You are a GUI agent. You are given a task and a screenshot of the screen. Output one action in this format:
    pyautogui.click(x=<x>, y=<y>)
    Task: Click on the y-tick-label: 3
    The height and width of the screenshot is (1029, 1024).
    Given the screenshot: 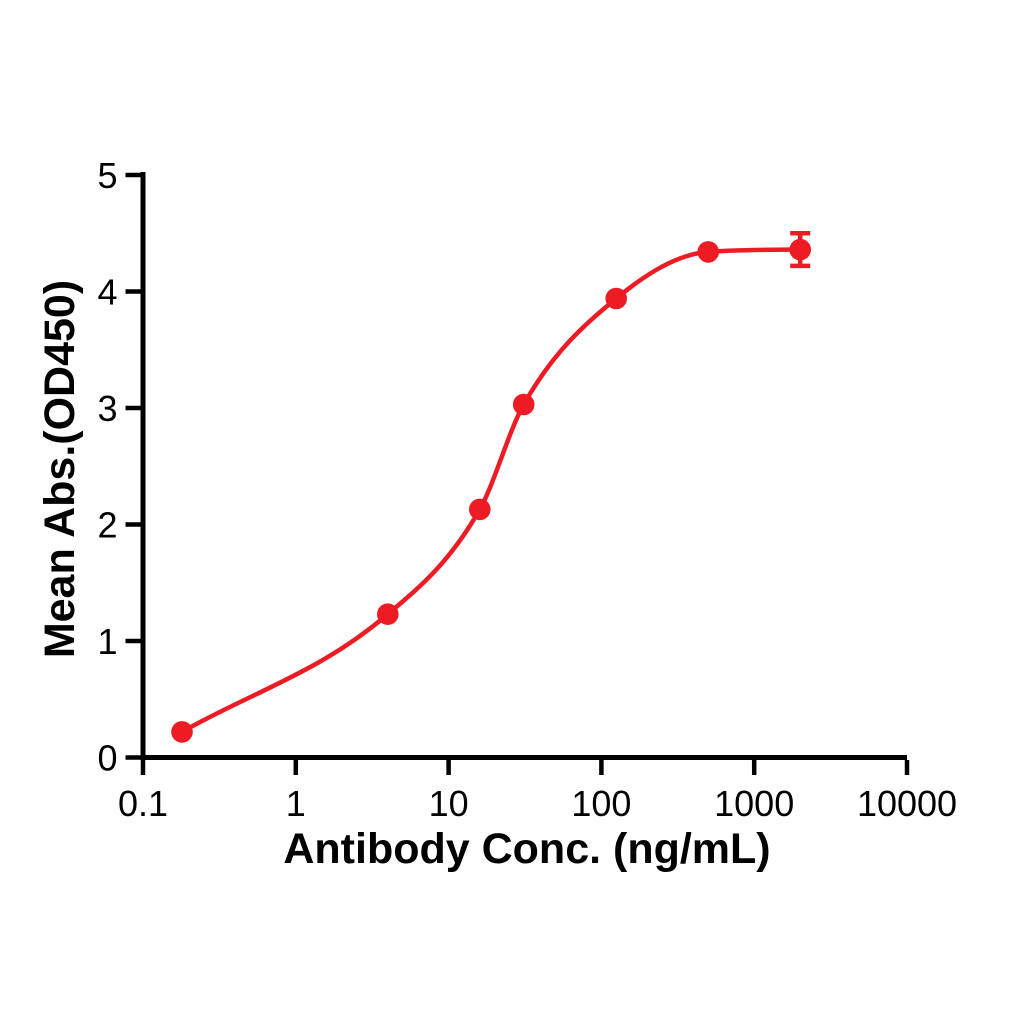 What is the action you would take?
    pyautogui.click(x=107, y=408)
    